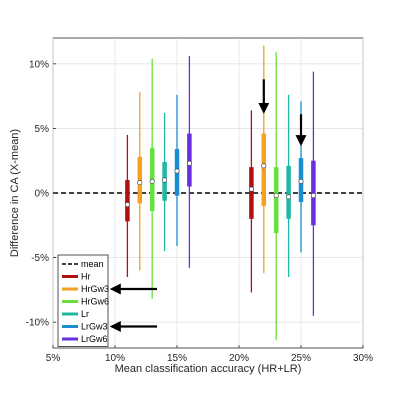 The image size is (400, 400). I want to click on y-tick-label: 0%, so click(42, 194).